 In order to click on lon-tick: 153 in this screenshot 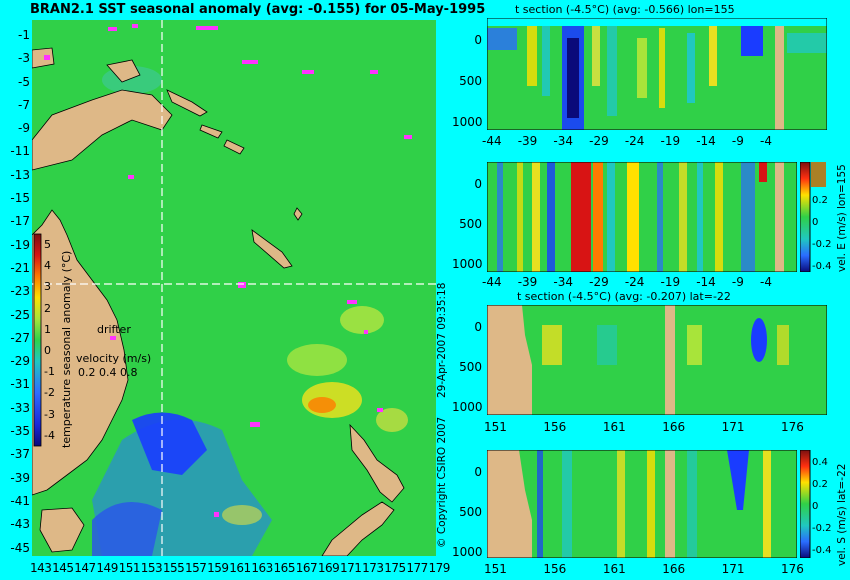, I will do `click(151, 568)`.